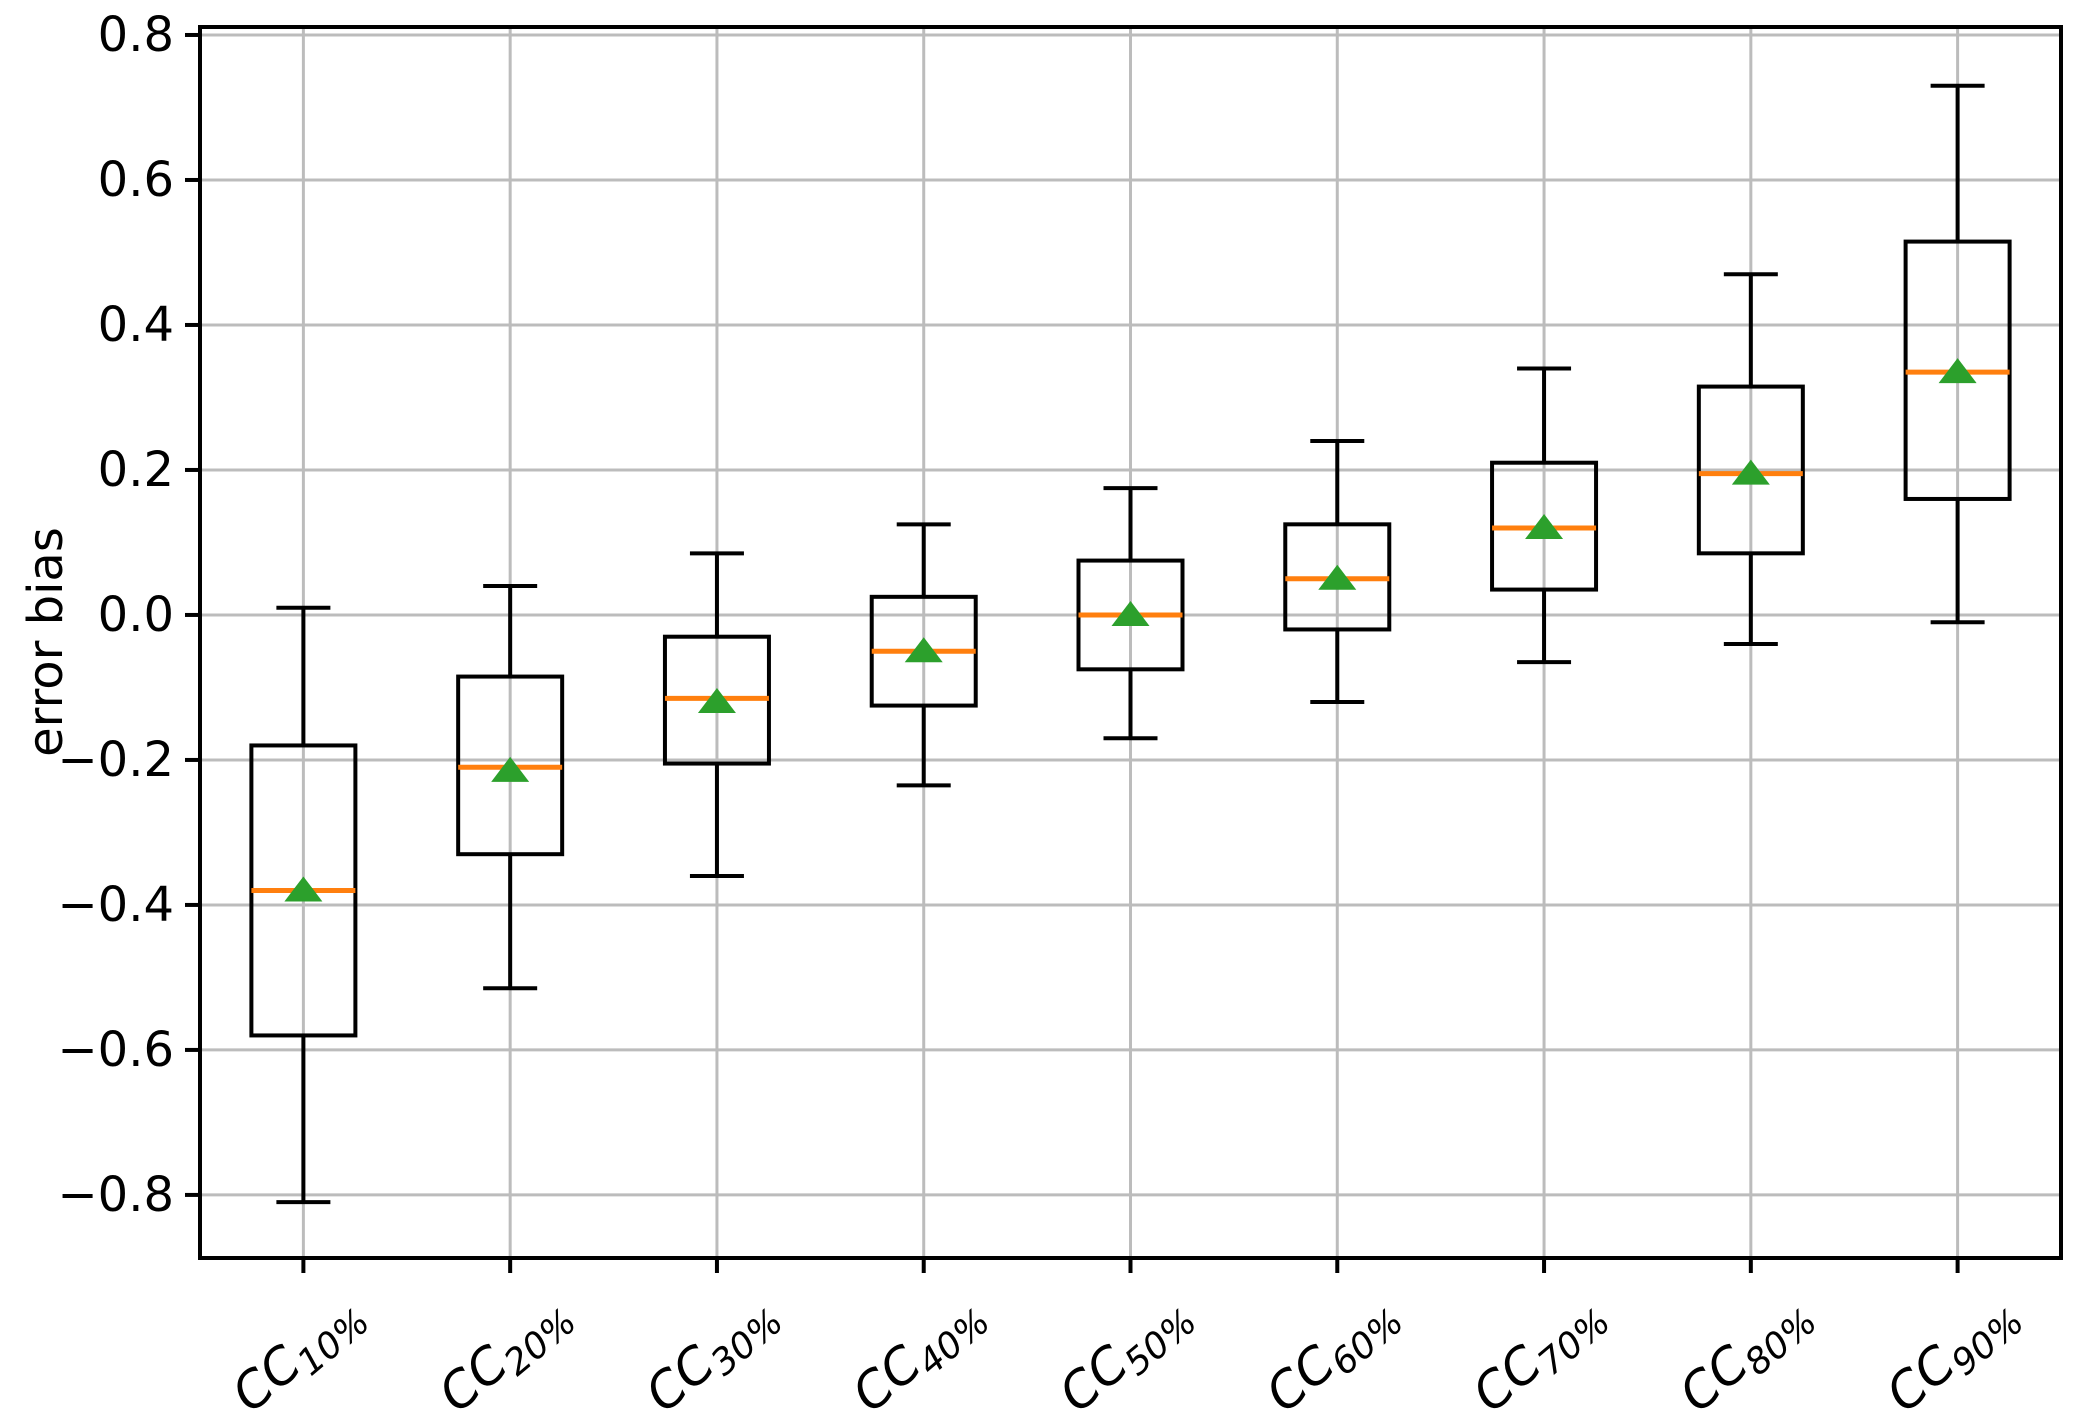  What do you see at coordinates (136, 325) in the screenshot?
I see `y-tick-label: 0.4` at bounding box center [136, 325].